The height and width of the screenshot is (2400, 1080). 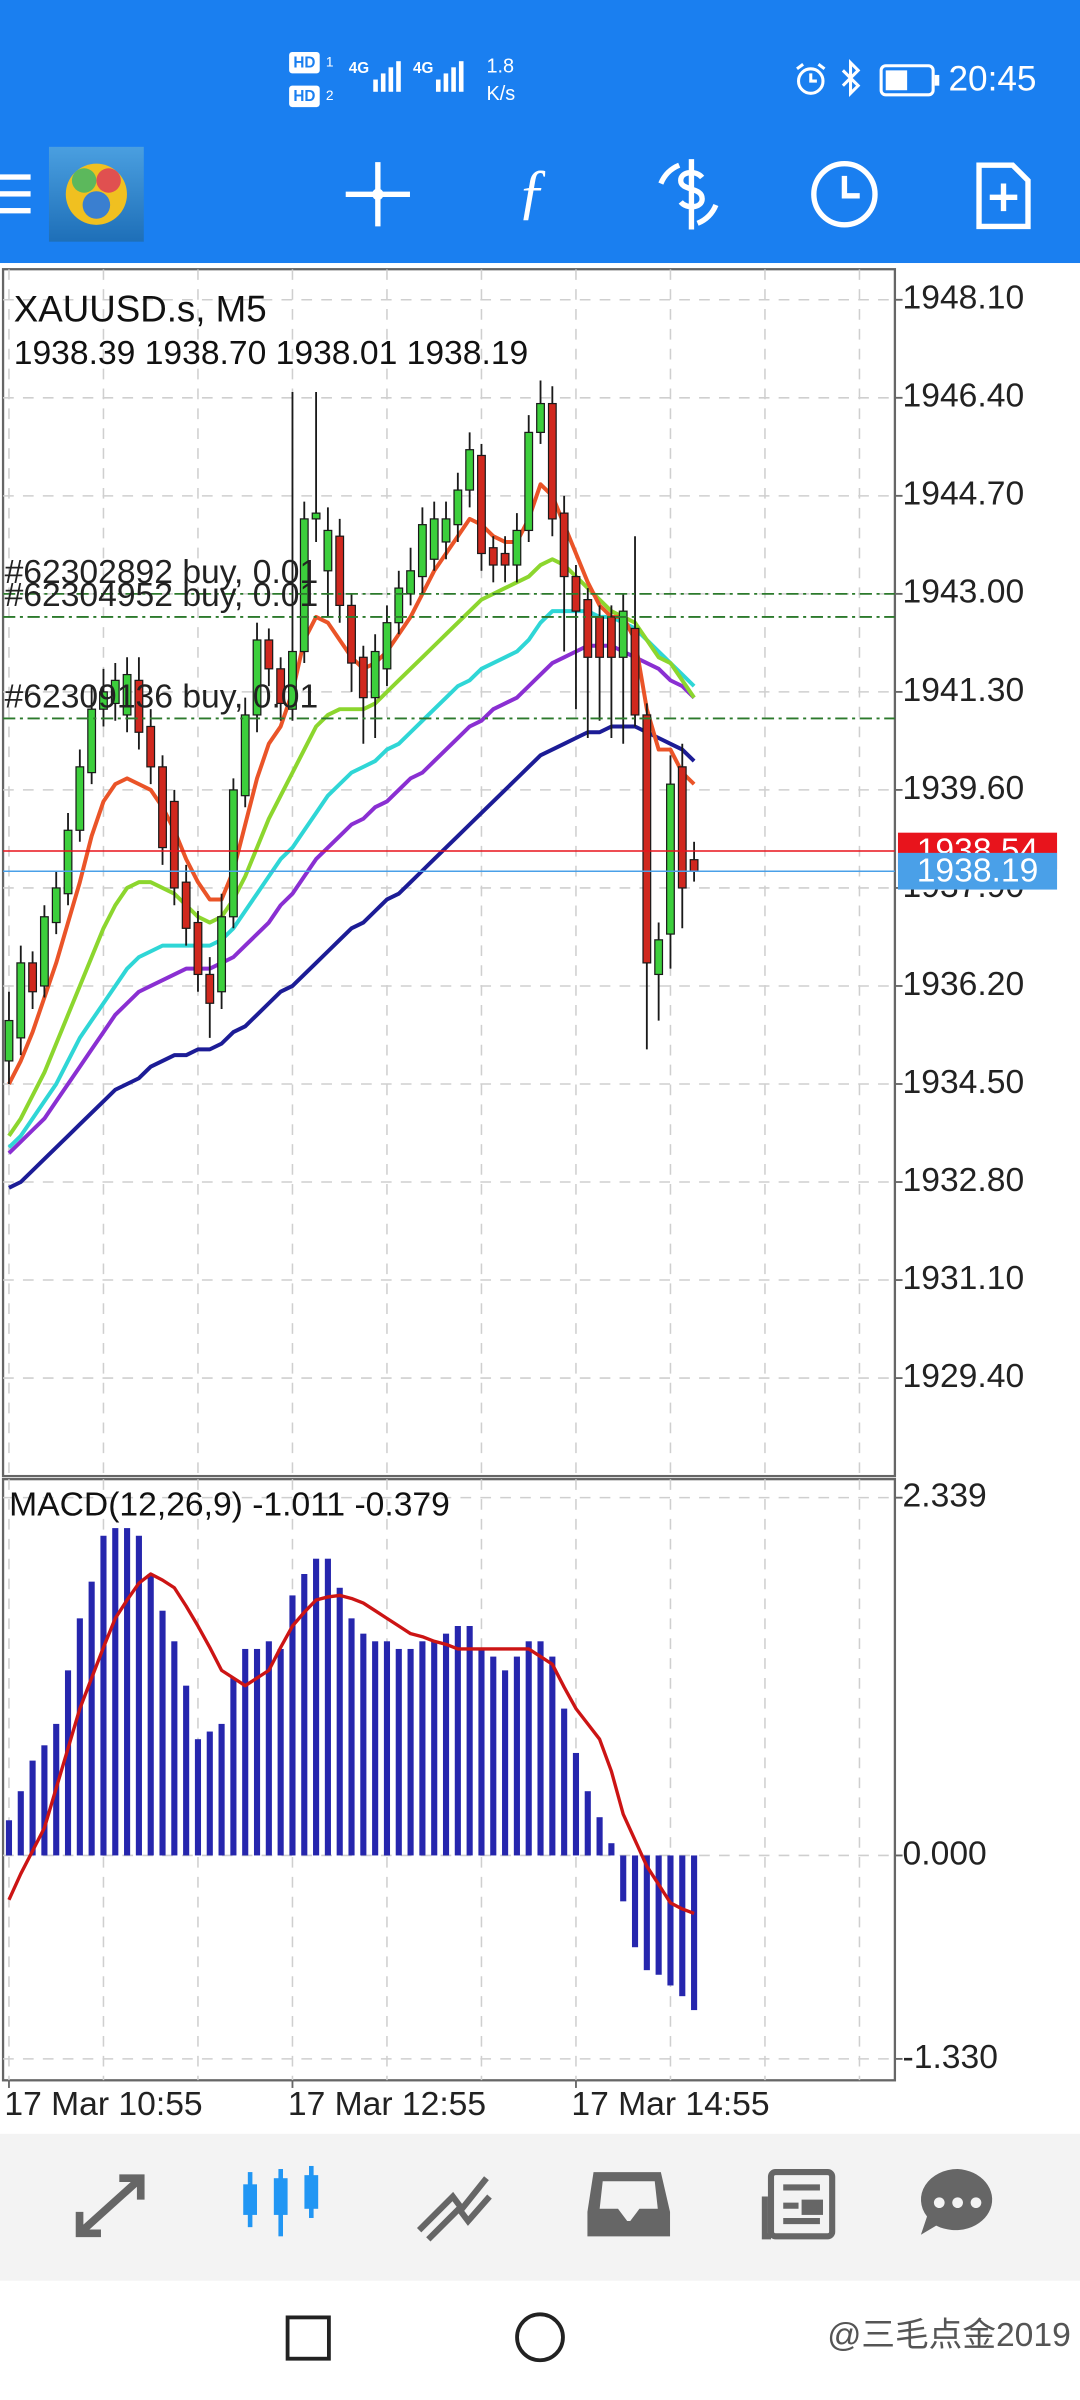 I want to click on x-tick-label: 17 Mar 10:55, so click(x=103, y=2104).